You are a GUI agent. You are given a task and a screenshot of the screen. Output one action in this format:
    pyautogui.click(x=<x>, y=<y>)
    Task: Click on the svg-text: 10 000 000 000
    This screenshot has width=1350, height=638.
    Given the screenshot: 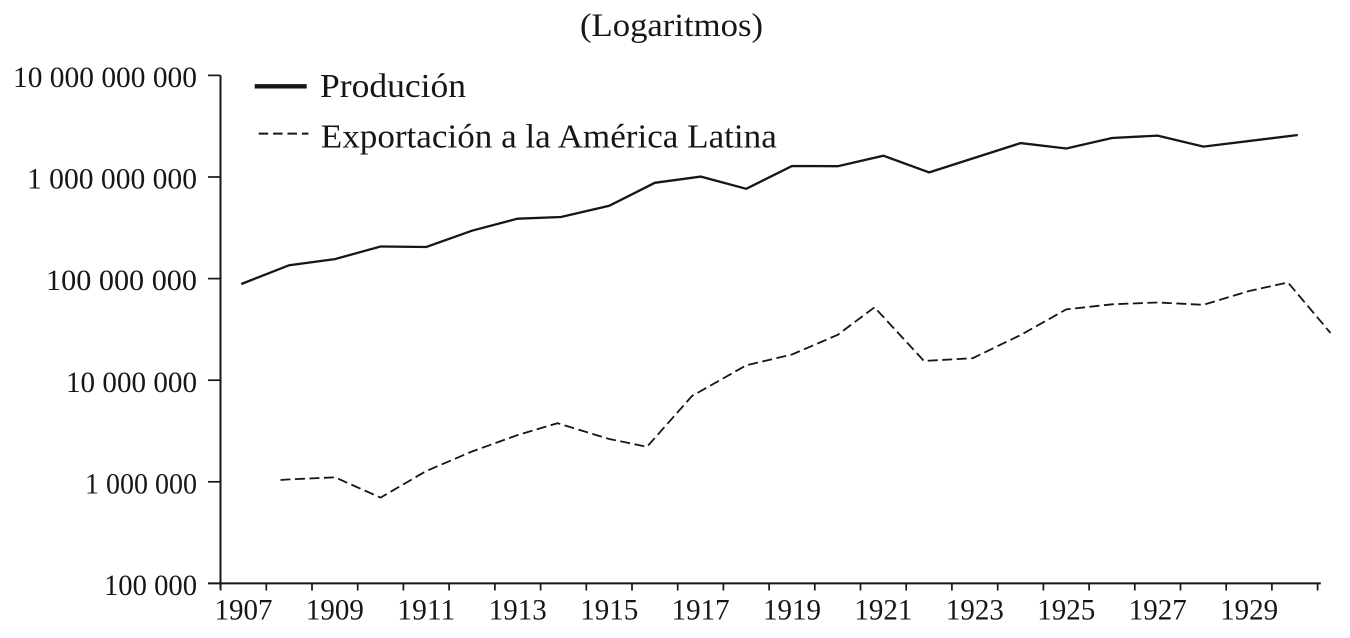 What is the action you would take?
    pyautogui.click(x=105, y=78)
    